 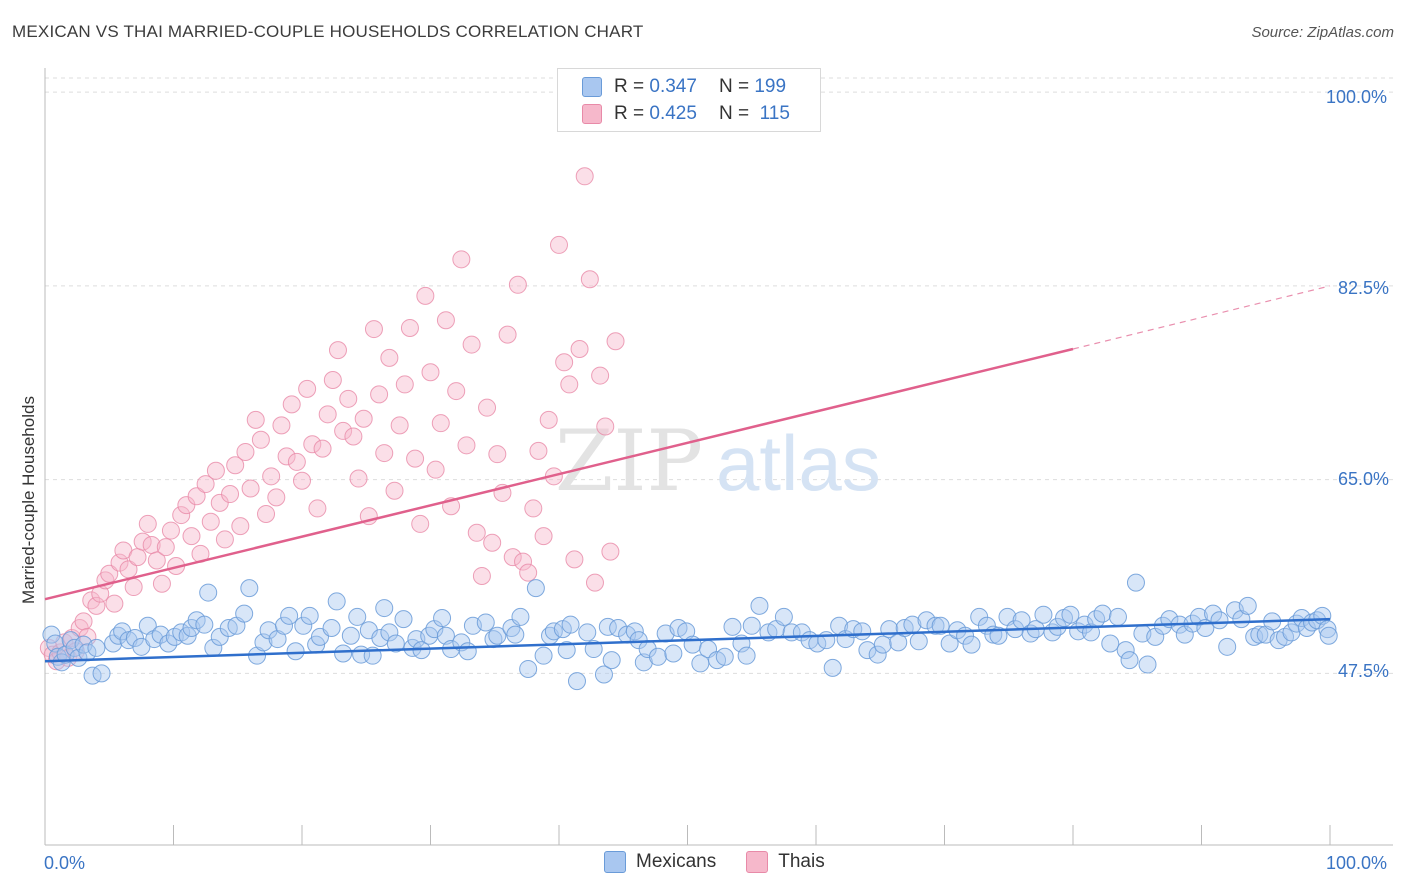 I want to click on legend-r-value: 0.425, so click(x=673, y=113).